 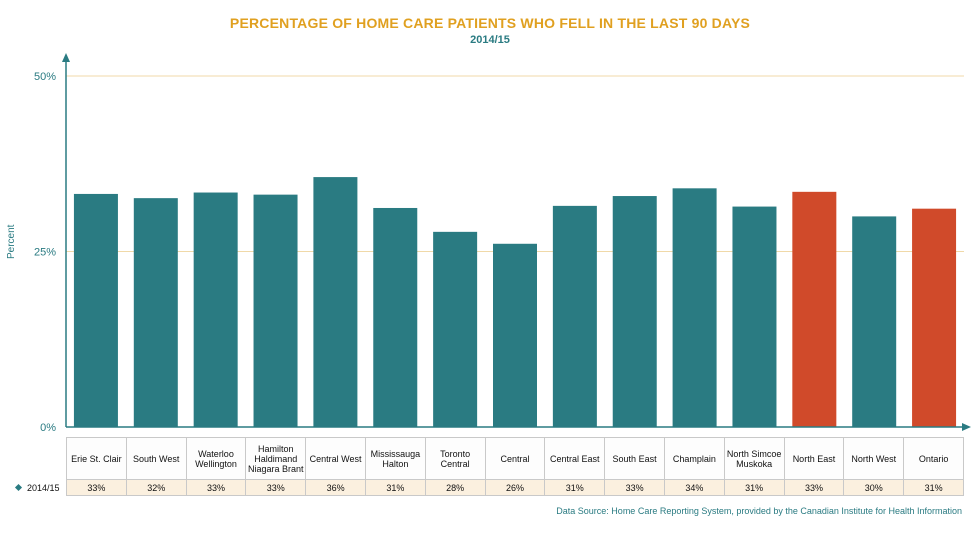 What do you see at coordinates (933, 458) in the screenshot?
I see `category-label: Ontario` at bounding box center [933, 458].